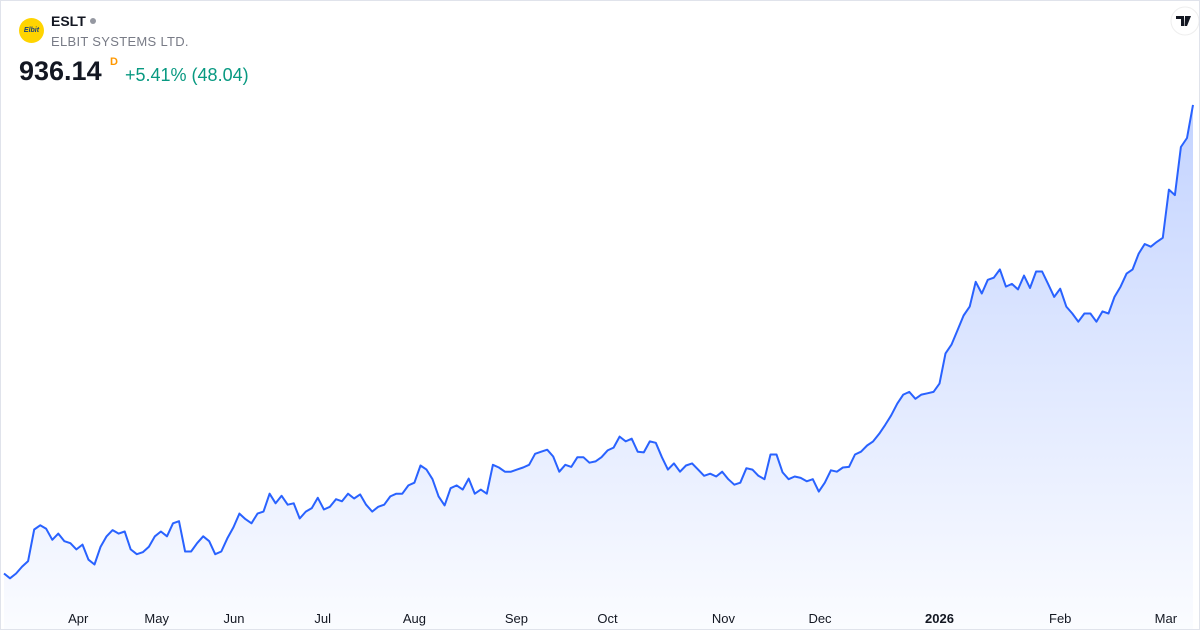 Image resolution: width=1200 pixels, height=630 pixels. I want to click on x-tick-label: Oct, so click(607, 618).